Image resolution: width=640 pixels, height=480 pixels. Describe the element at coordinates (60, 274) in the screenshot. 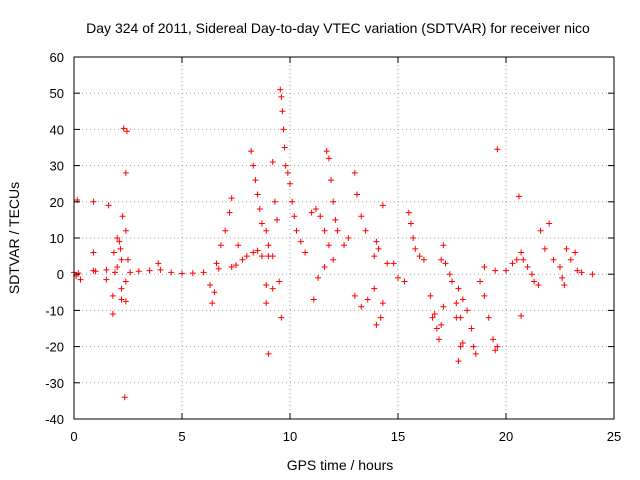

I see `y-tick-label: 0` at that location.